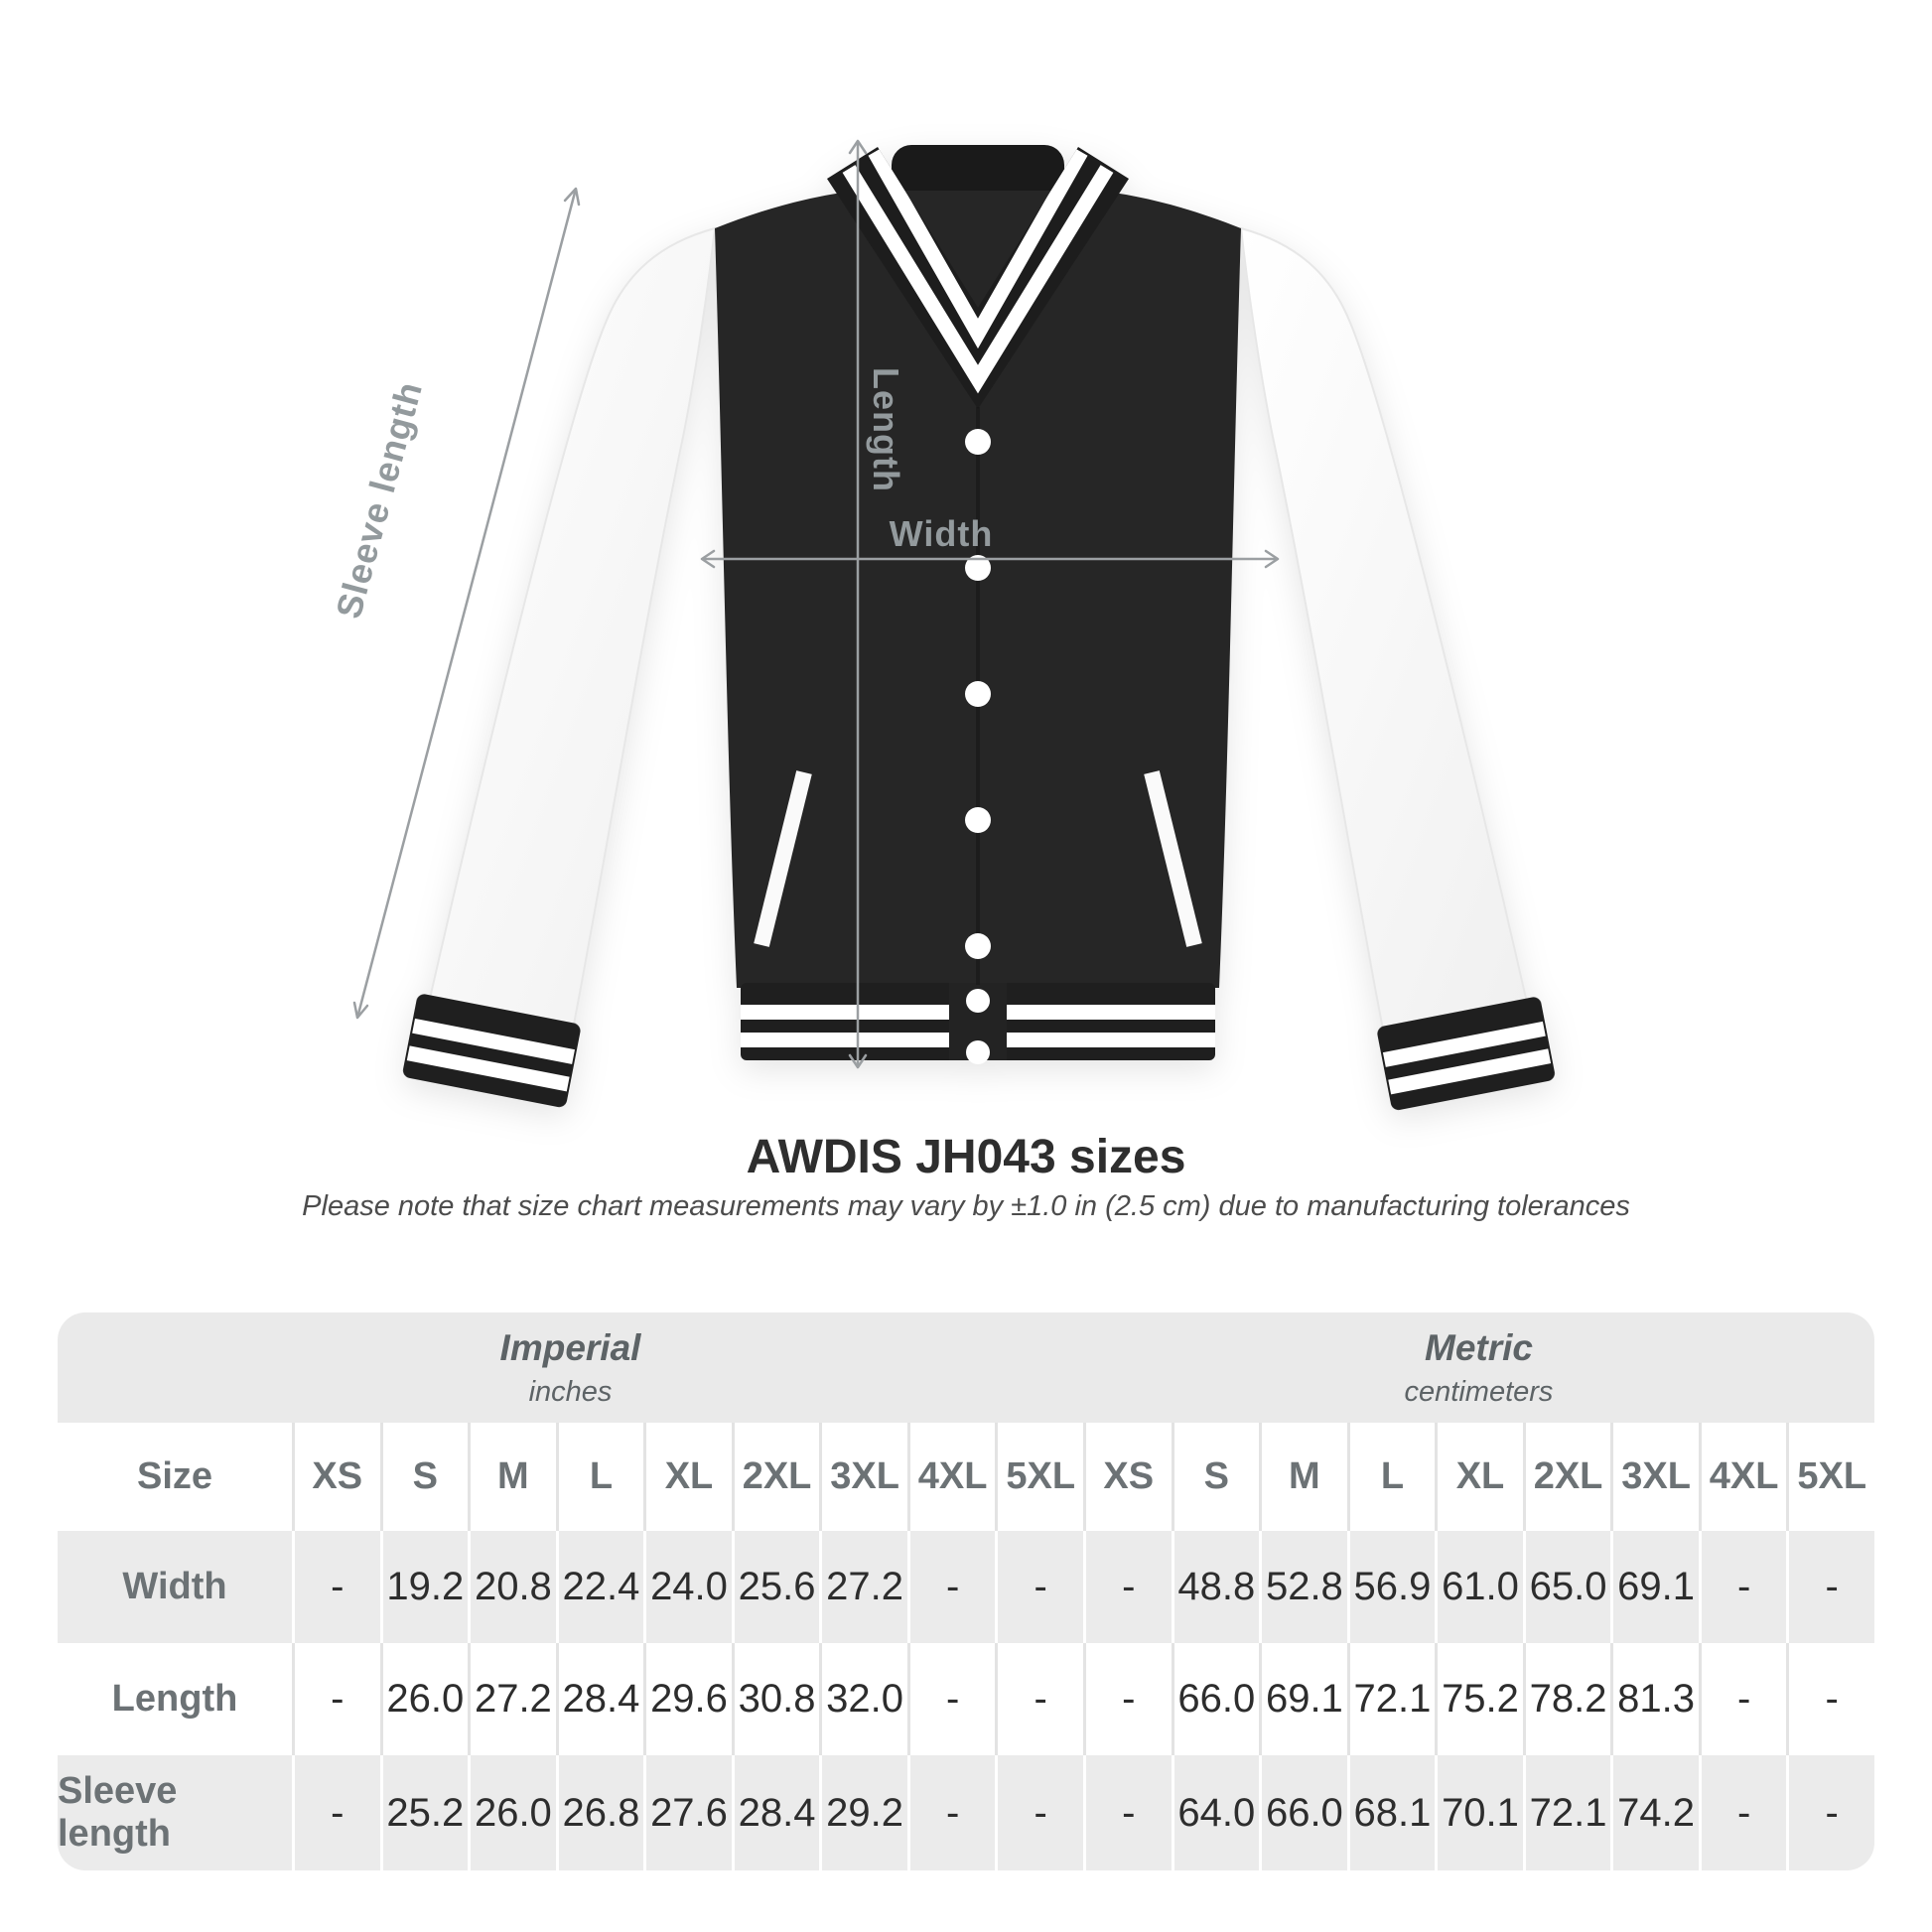 This screenshot has width=1932, height=1932. Describe the element at coordinates (783, 858) in the screenshot. I see `left-pocket-welt` at that location.